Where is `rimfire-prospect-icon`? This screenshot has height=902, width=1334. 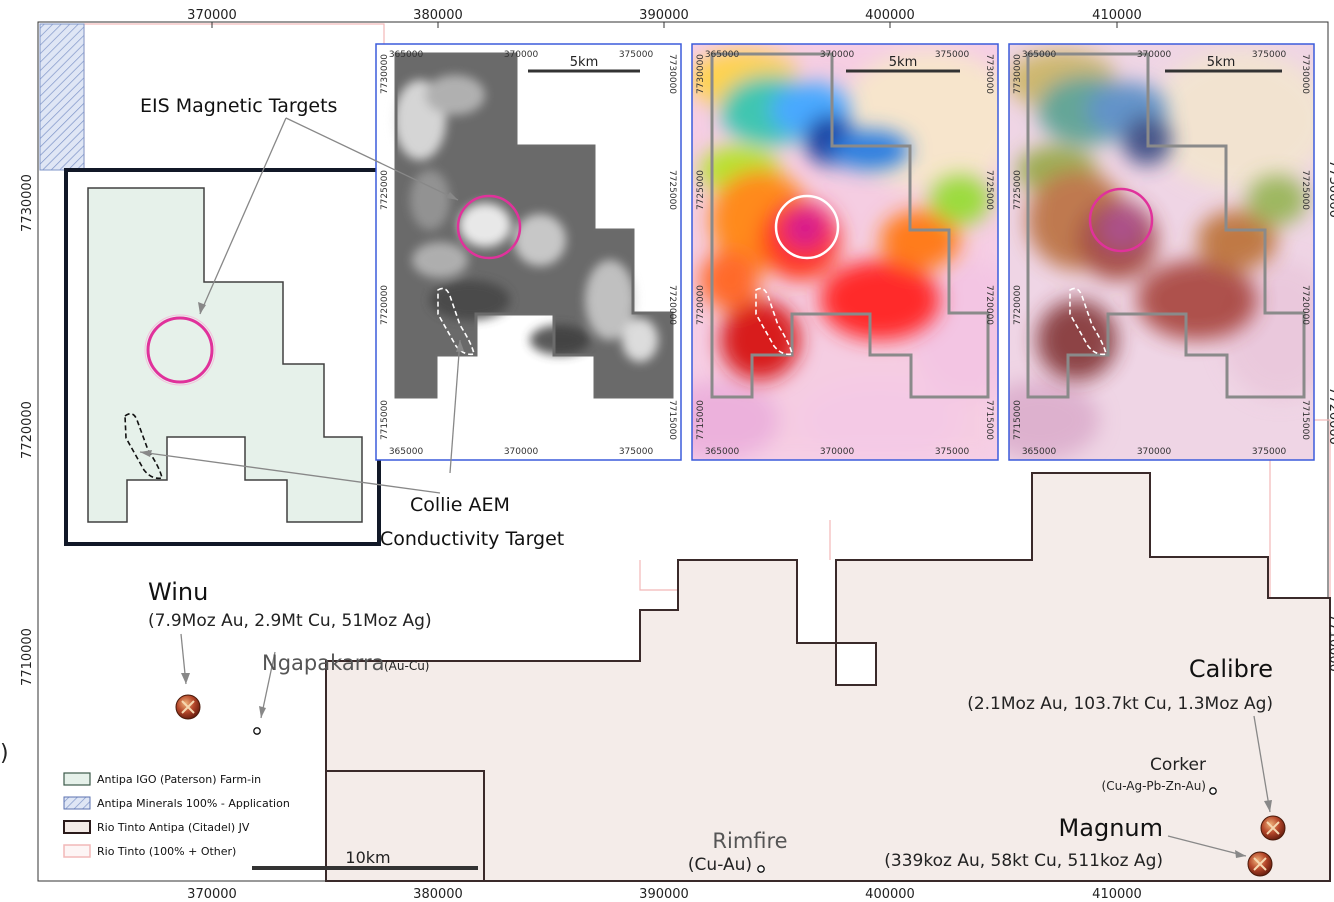 rimfire-prospect-icon is located at coordinates (761, 869).